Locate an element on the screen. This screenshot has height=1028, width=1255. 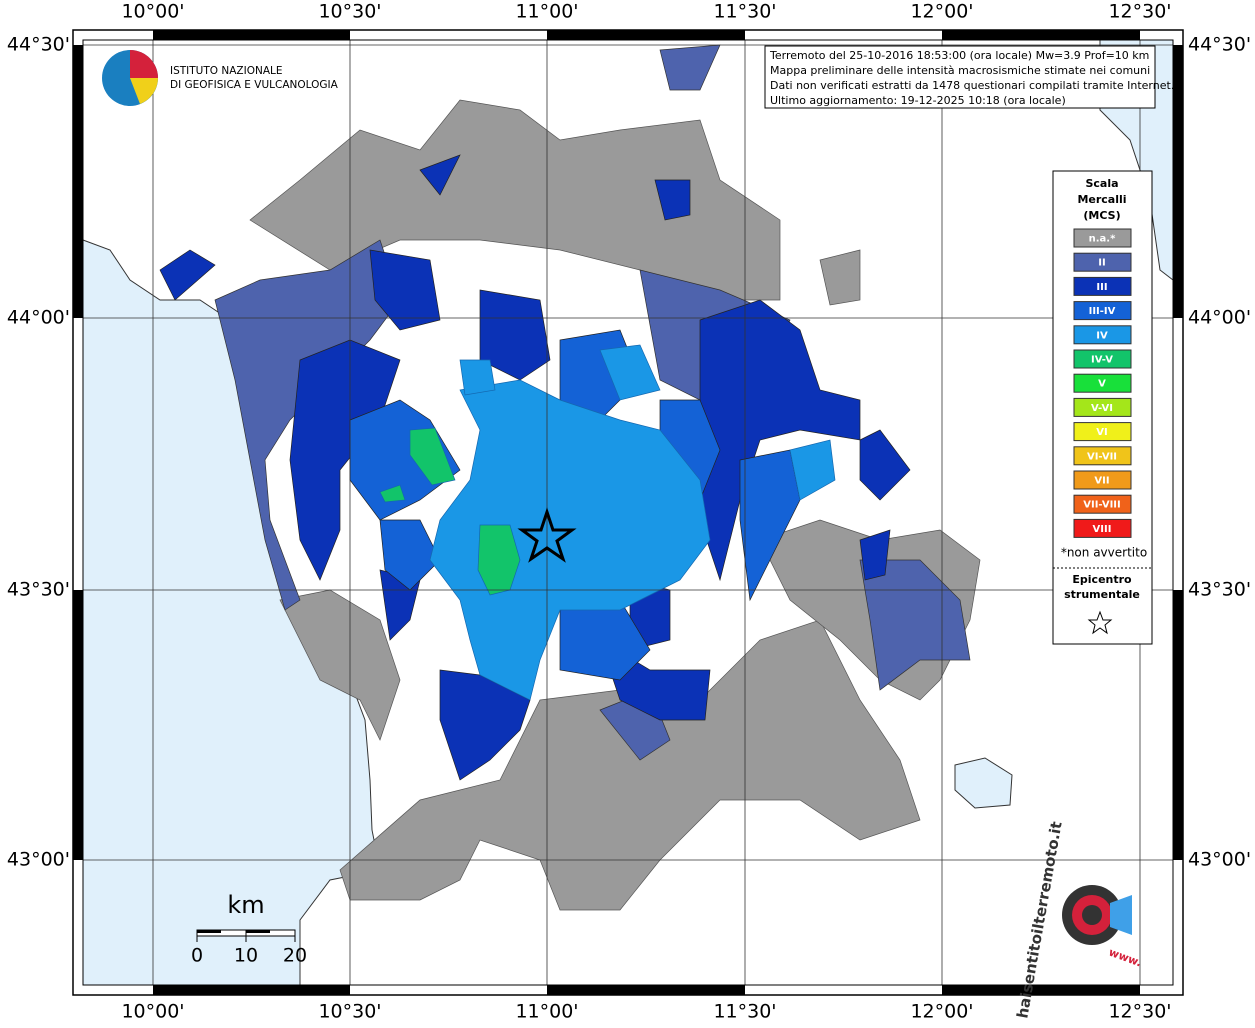
institute-name: ISTITUTO NAZIONALE is located at coordinates (226, 71).